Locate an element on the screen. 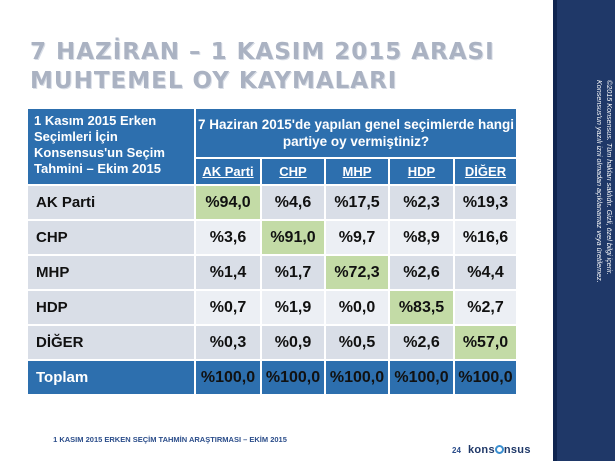  table-cell: %94,0 is located at coordinates (228, 202).